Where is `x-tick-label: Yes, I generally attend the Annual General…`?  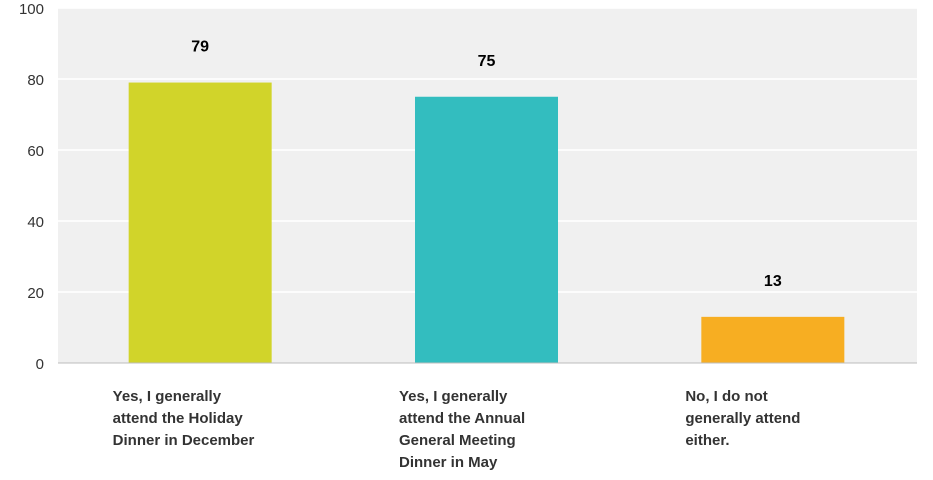 x-tick-label: Yes, I generally attend the Annual General… is located at coordinates (484, 430).